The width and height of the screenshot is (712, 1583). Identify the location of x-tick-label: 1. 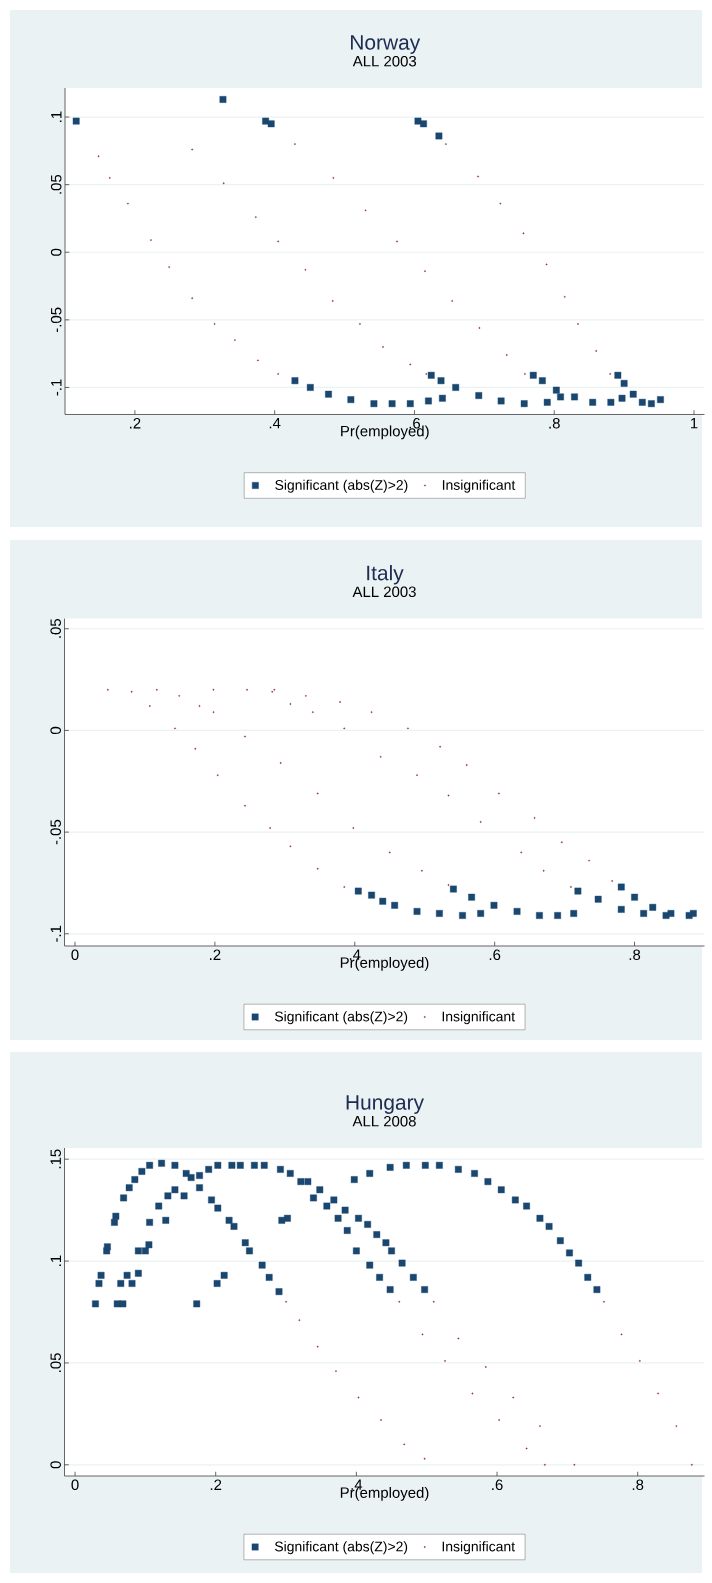
(694, 423).